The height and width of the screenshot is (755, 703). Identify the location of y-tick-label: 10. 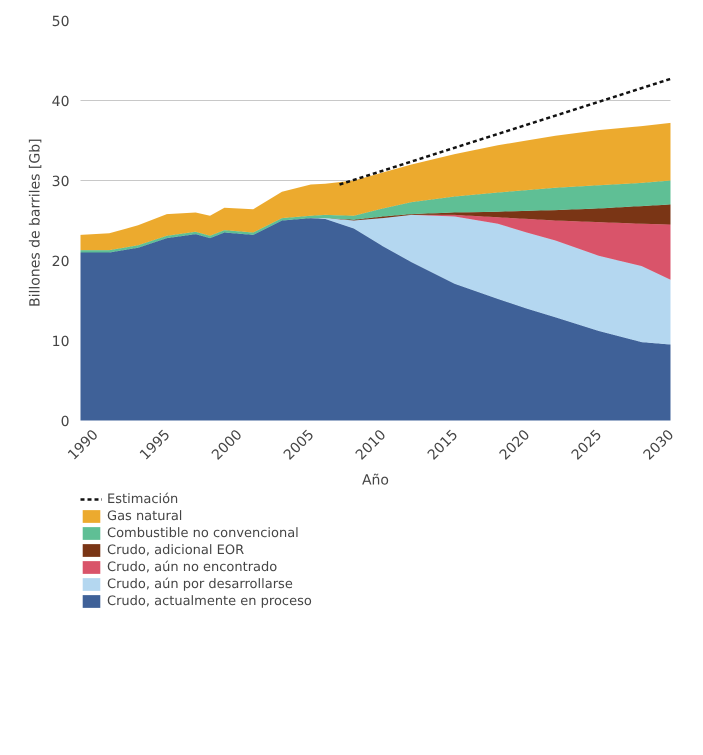
(61, 342).